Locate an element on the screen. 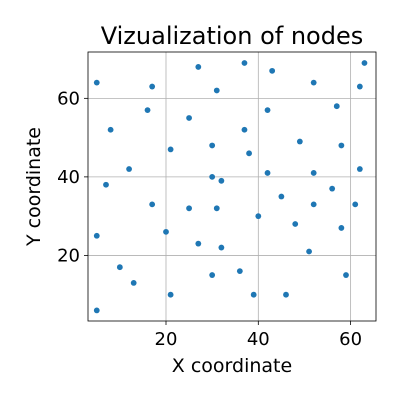 This screenshot has height=400, width=400. y-tick-label: 40 is located at coordinates (68, 177).